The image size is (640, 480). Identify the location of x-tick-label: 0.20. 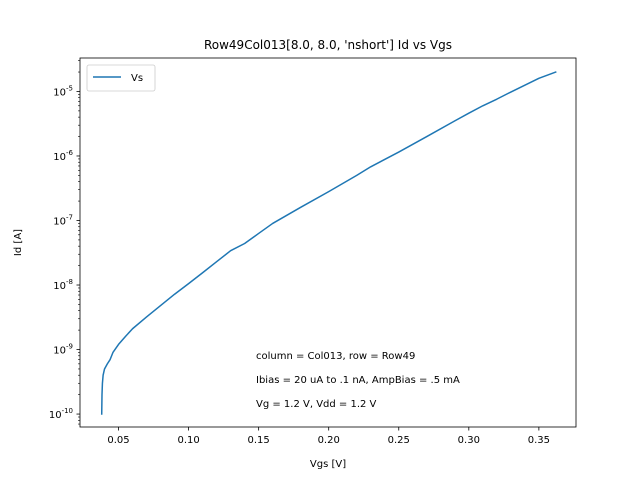
(329, 440).